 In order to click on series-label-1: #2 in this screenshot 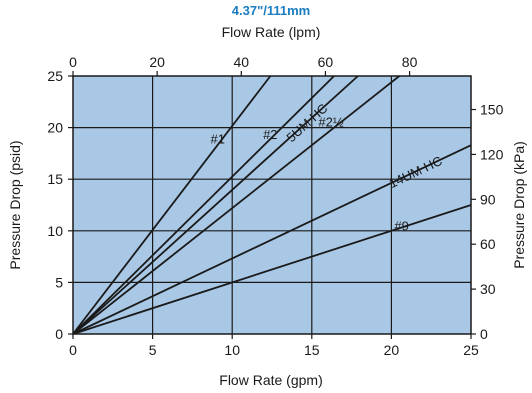, I will do `click(270, 134)`.